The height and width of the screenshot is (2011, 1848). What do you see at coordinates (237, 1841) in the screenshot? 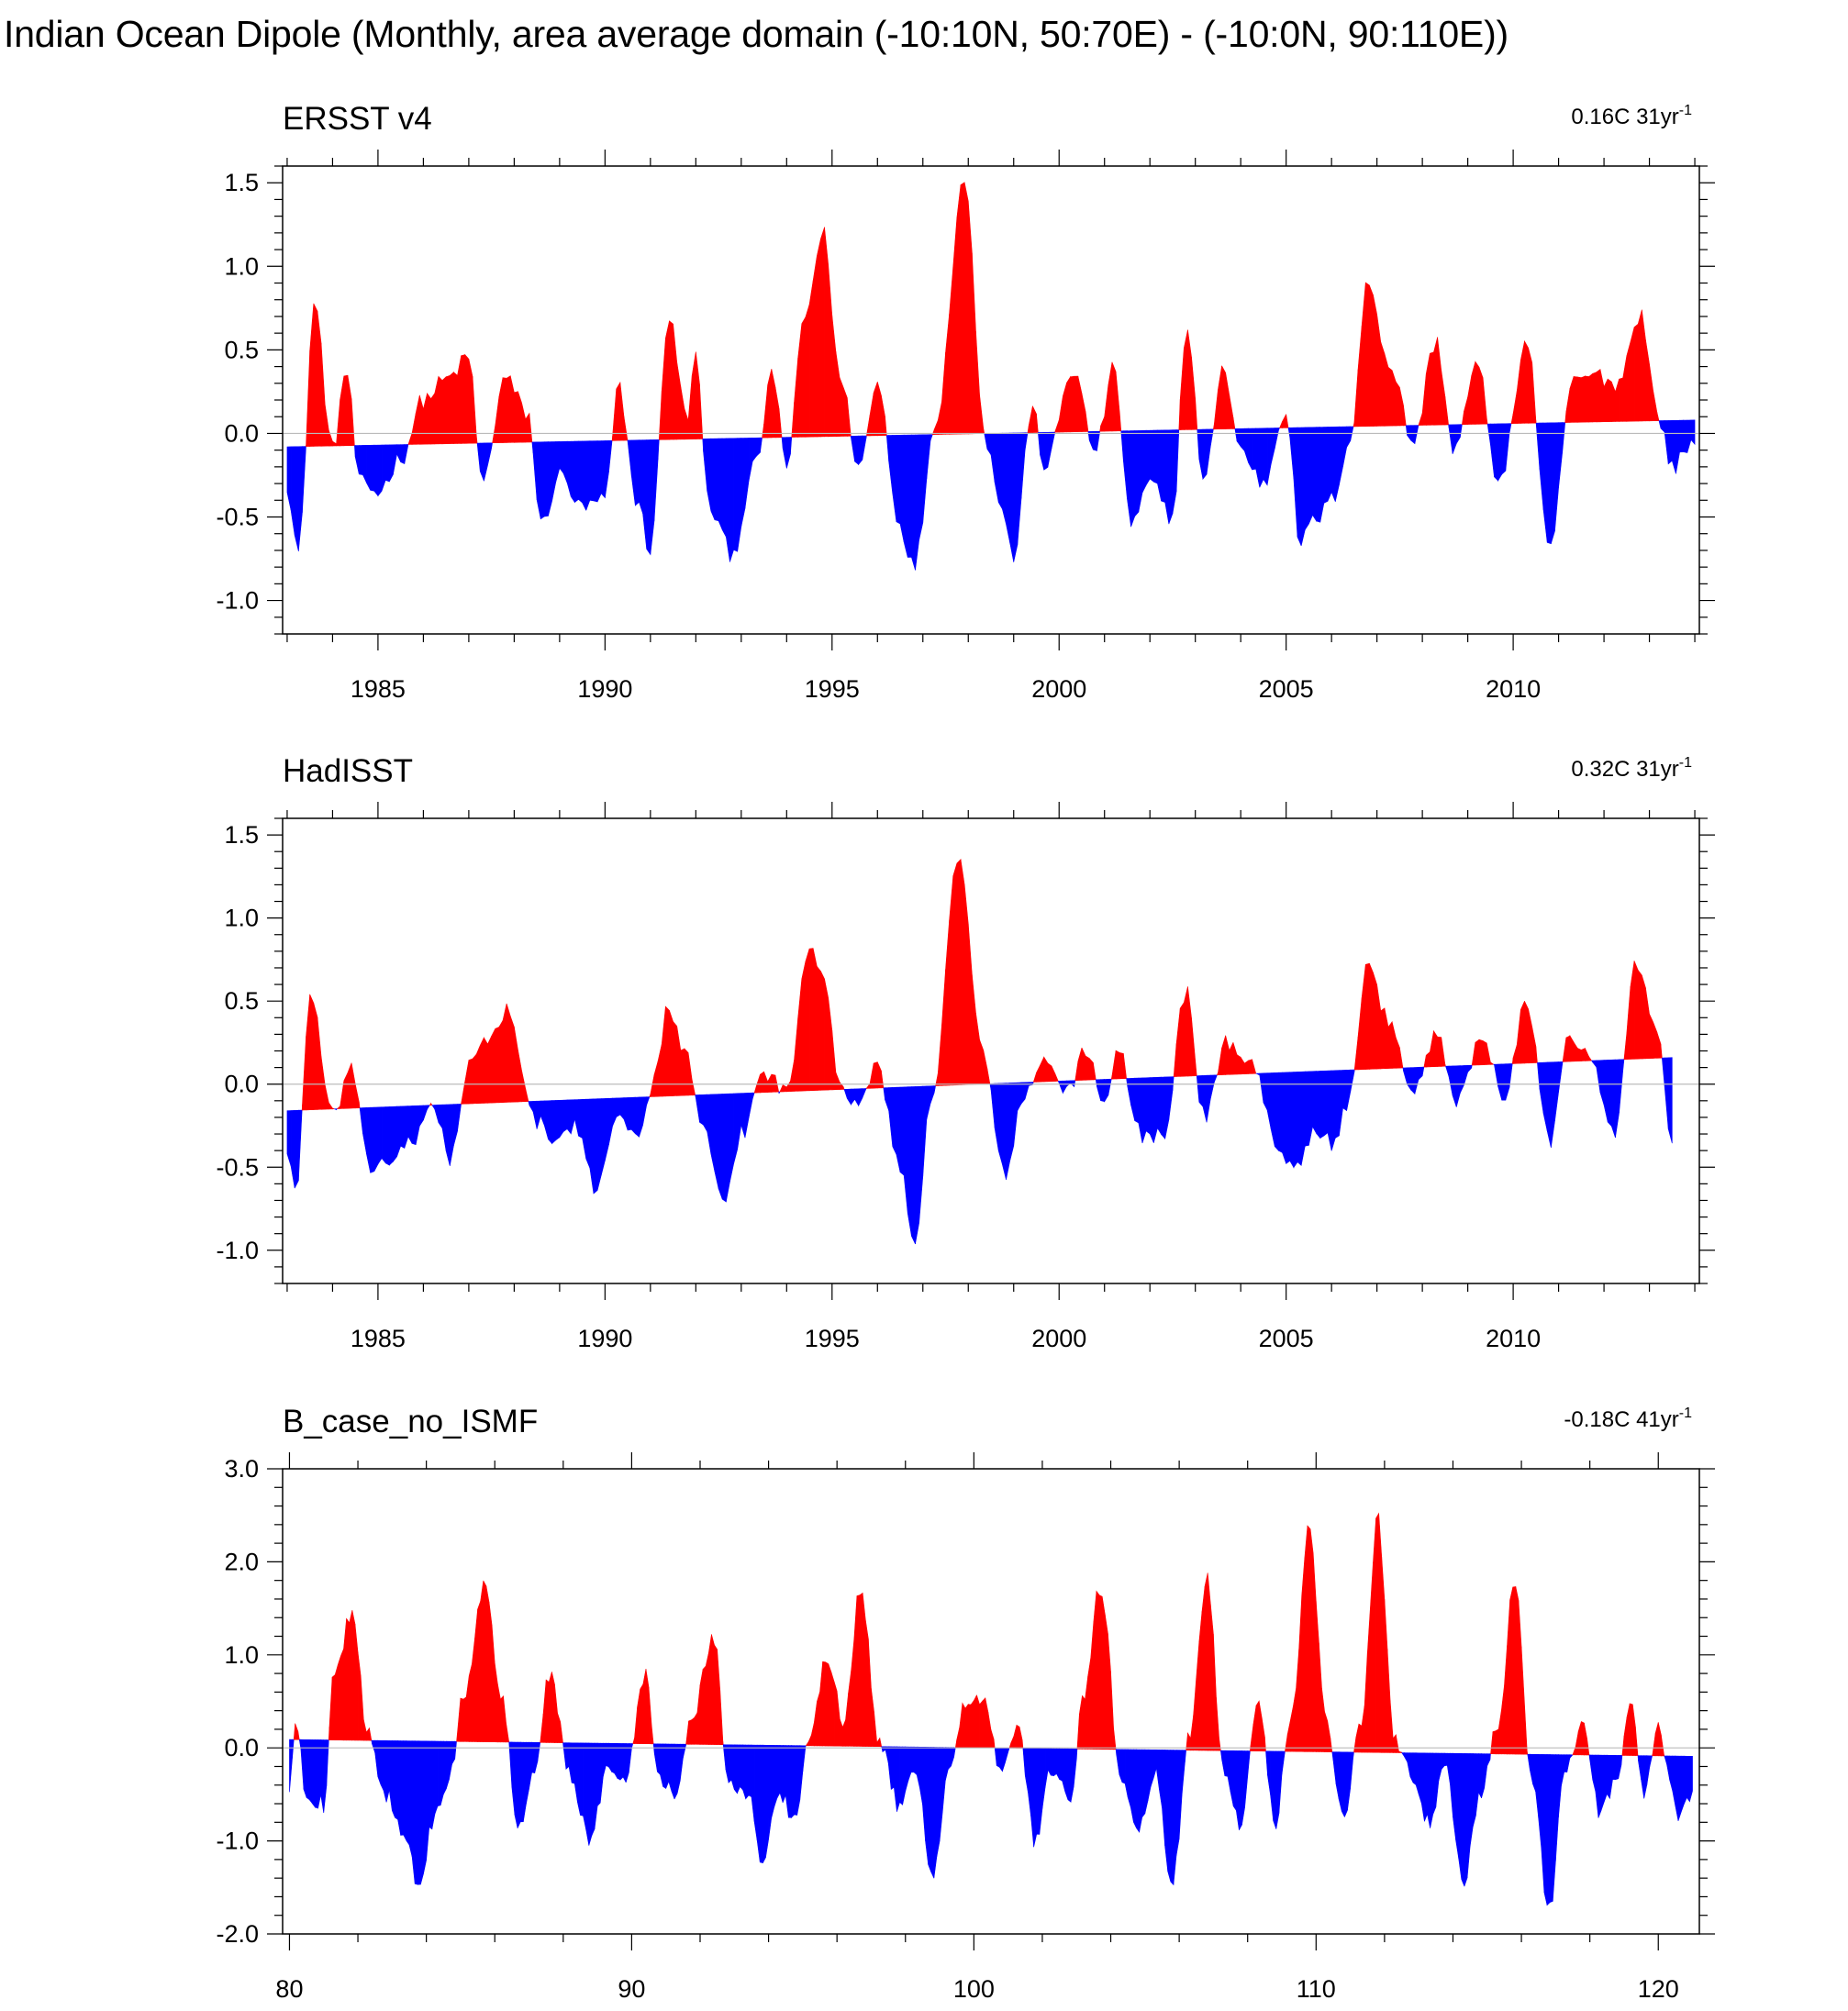
I see `y-tick-label: -1.0` at bounding box center [237, 1841].